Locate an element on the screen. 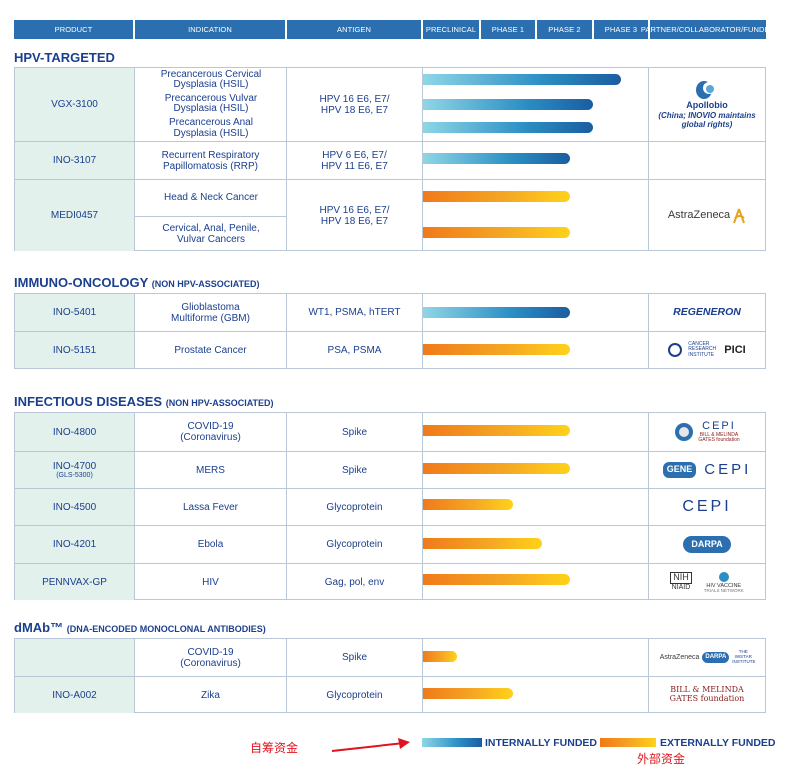 This screenshot has width=800, height=772. table-row: INO-4700 (GLS-5300) MERS Spike GENE CEPI is located at coordinates (390, 469).